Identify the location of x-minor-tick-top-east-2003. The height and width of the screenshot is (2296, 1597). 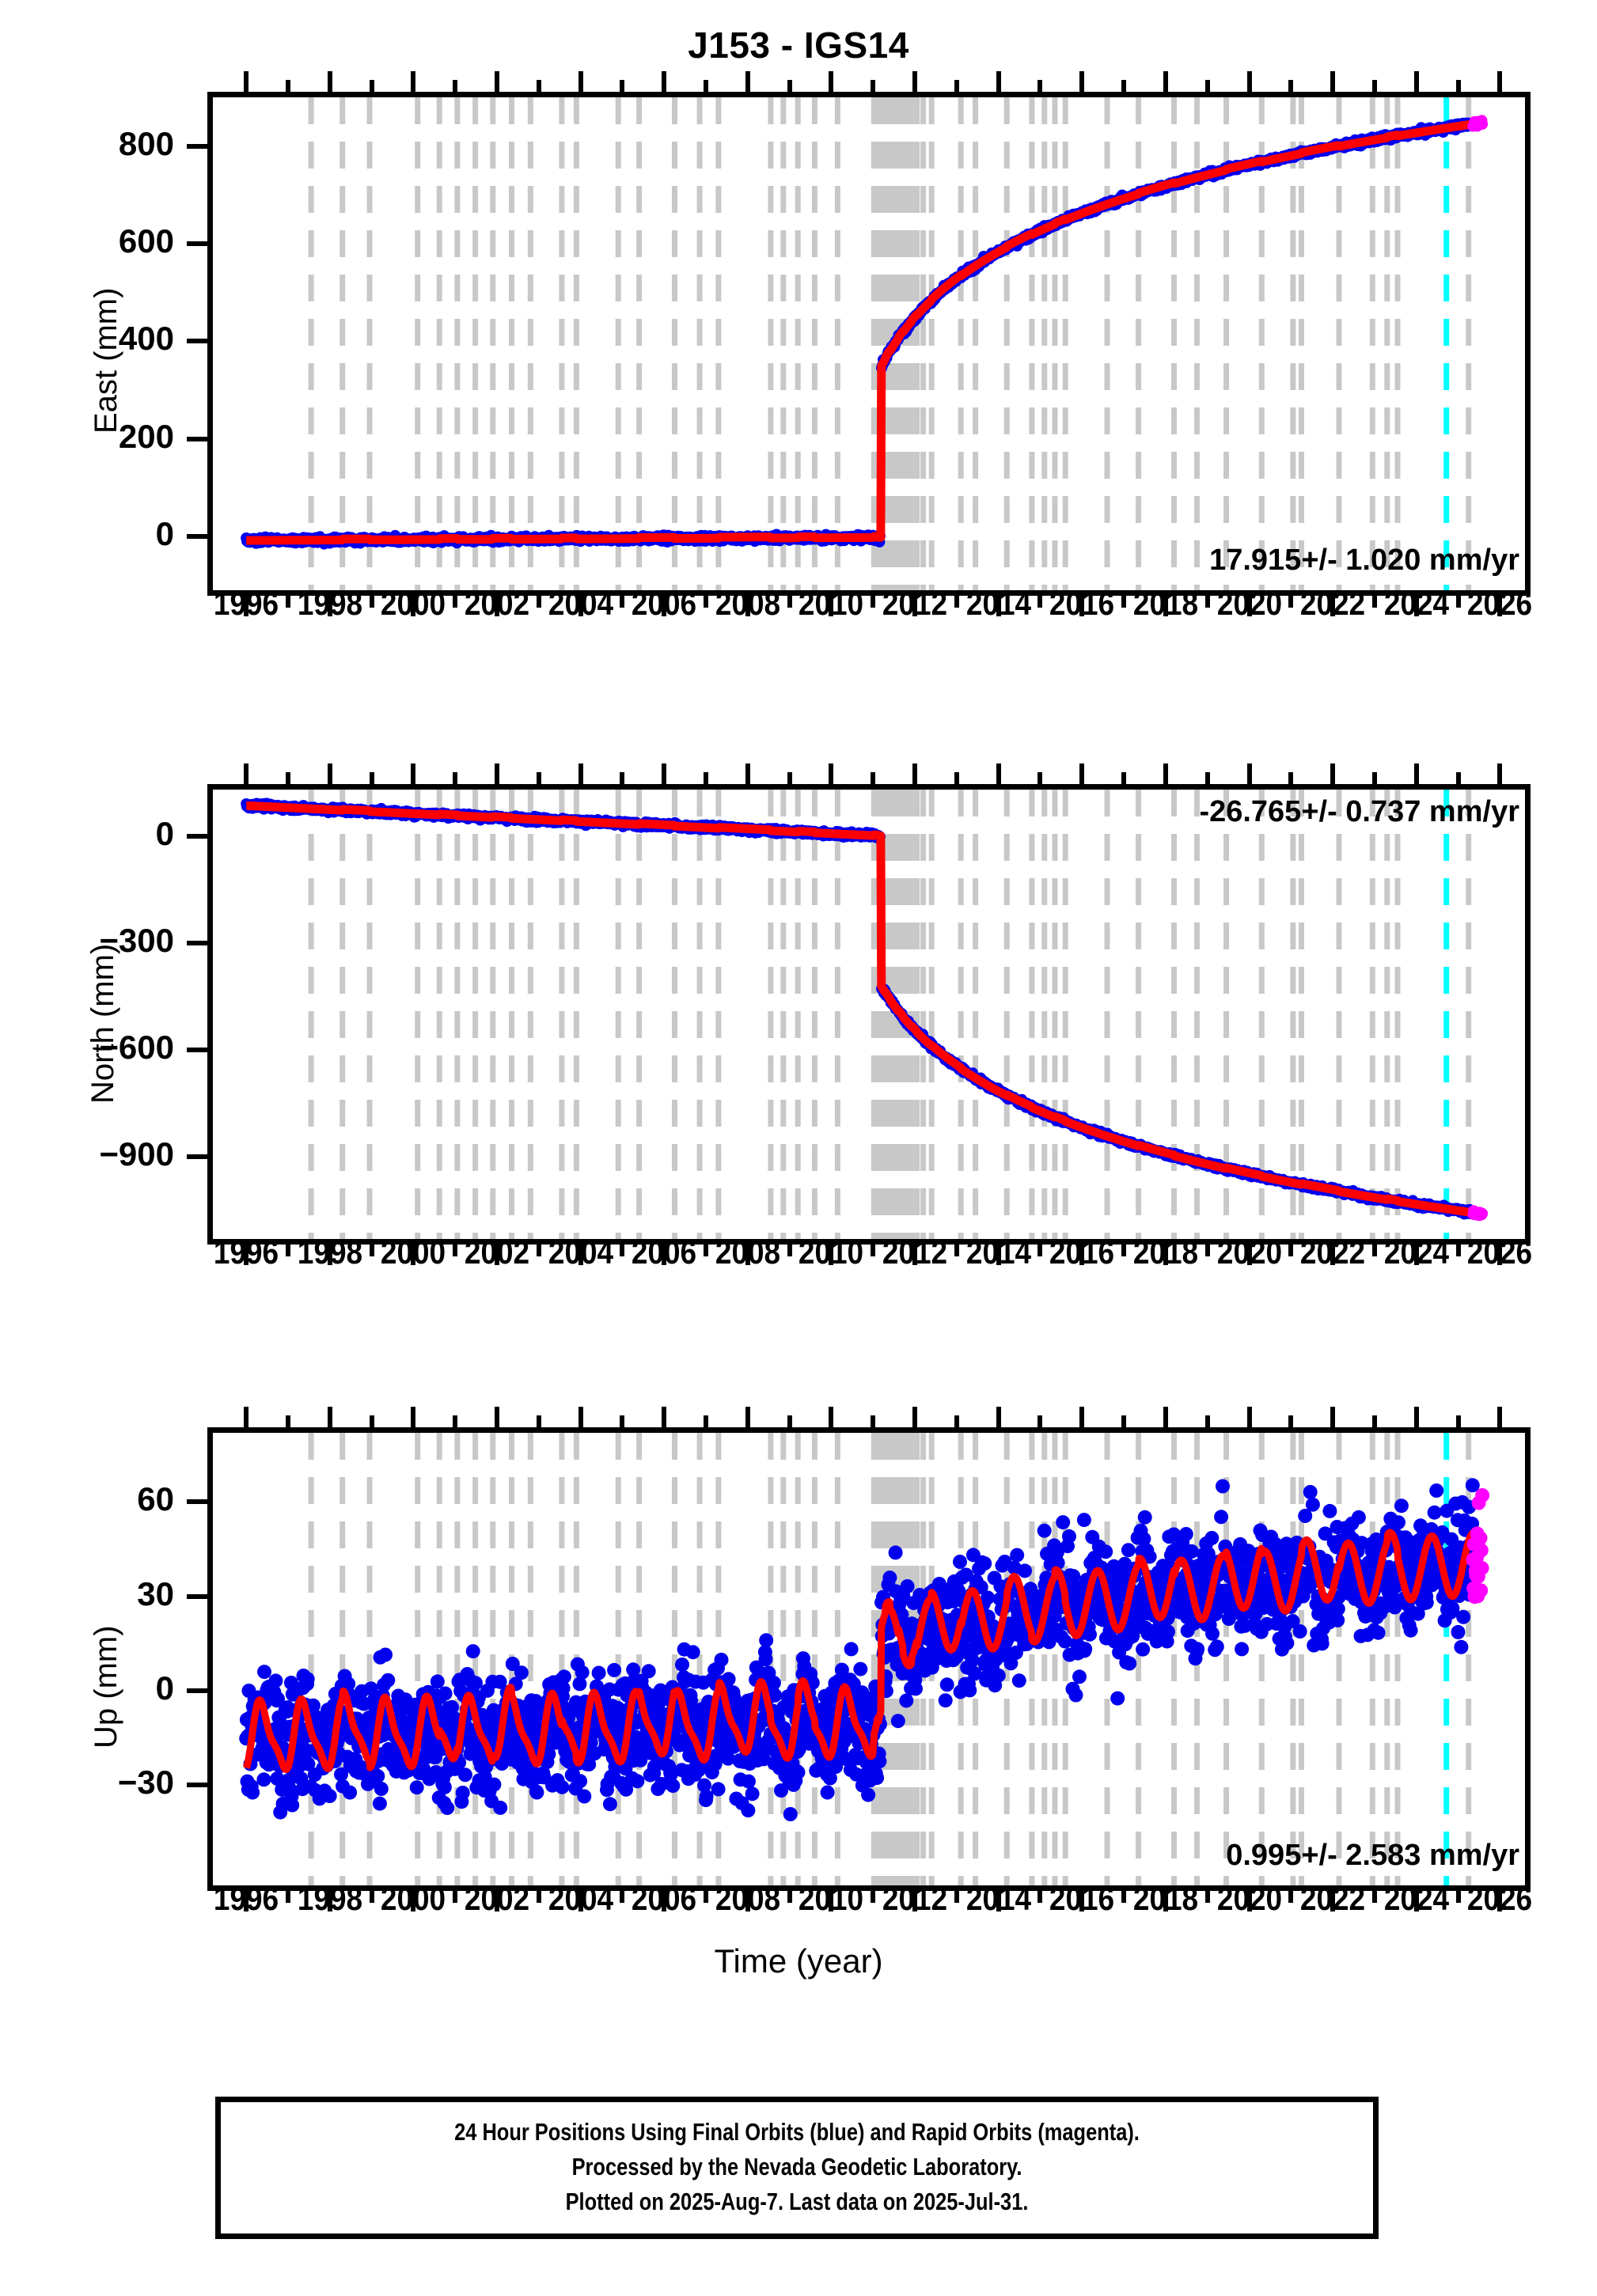
(538, 86).